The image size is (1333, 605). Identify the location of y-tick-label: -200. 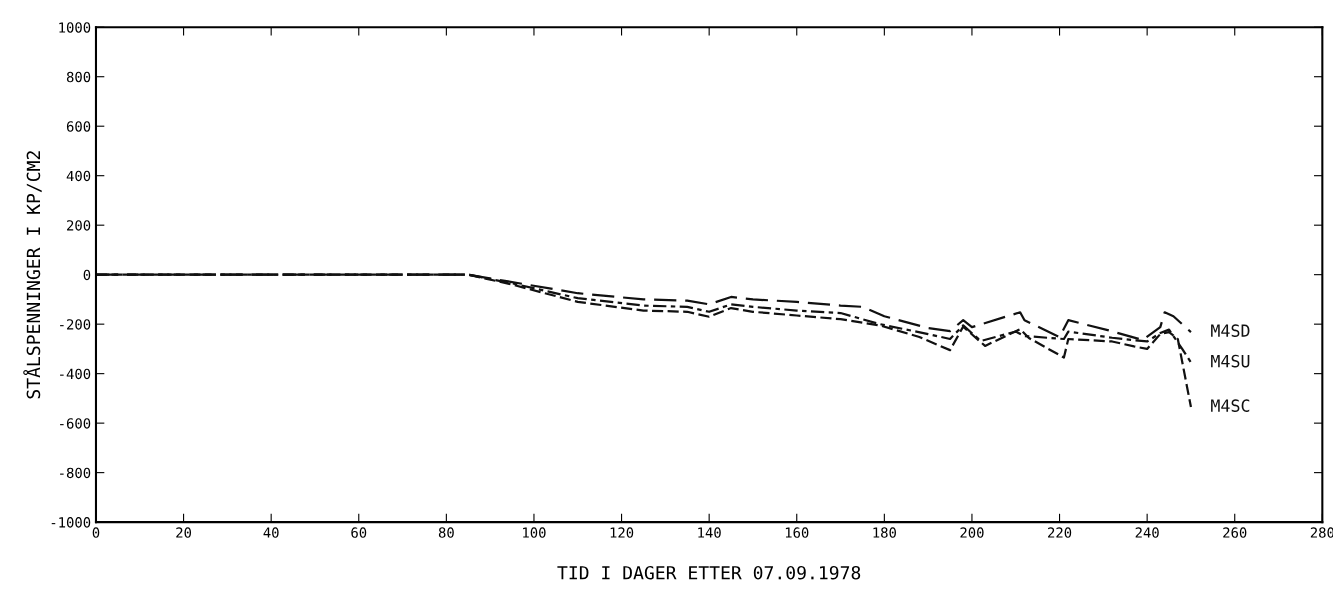
(75, 324).